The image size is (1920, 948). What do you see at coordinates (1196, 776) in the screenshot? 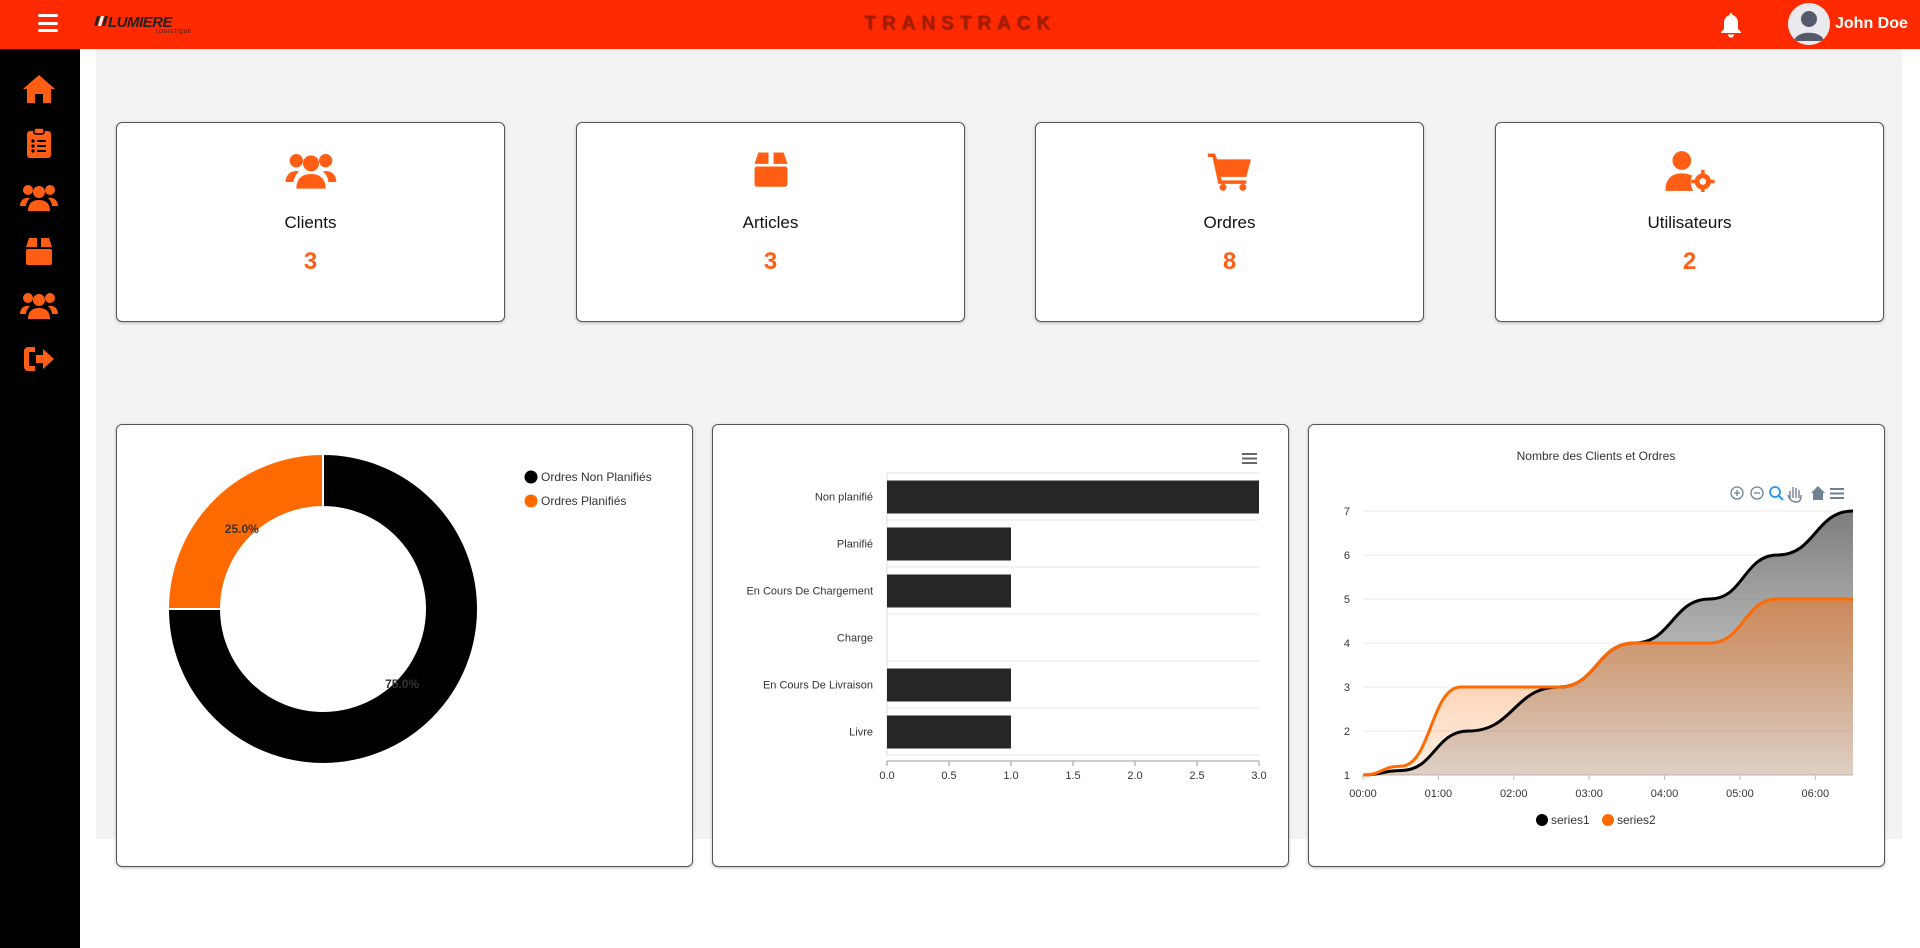
I see `x-tick-label: 2.5` at bounding box center [1196, 776].